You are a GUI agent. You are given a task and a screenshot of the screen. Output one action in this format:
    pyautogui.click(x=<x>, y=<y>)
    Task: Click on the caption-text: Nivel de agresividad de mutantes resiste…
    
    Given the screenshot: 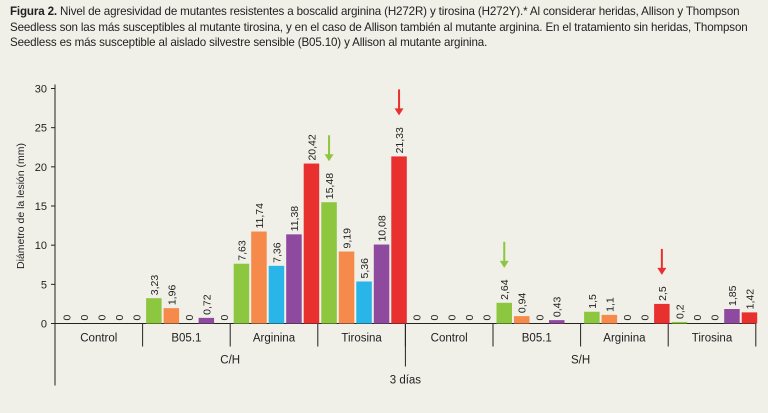 What is the action you would take?
    pyautogui.click(x=379, y=27)
    